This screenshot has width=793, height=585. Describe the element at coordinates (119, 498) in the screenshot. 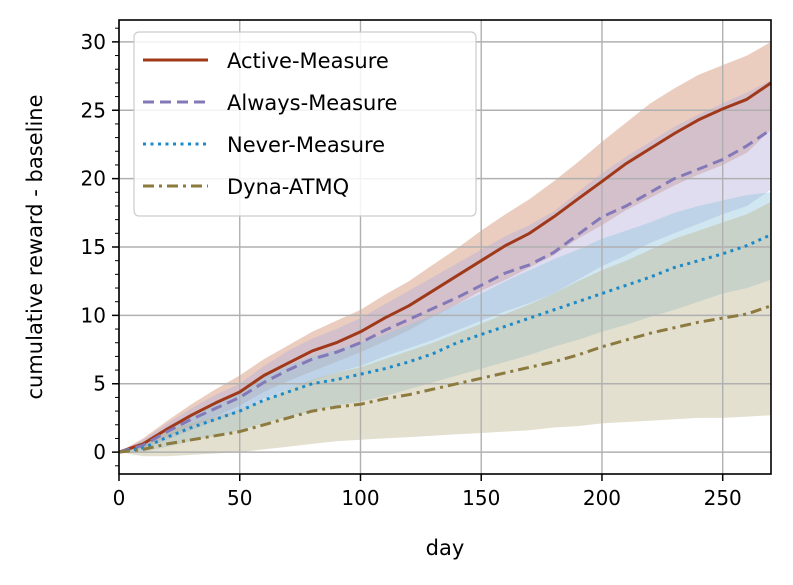

I see `x-tick-label: 0` at that location.